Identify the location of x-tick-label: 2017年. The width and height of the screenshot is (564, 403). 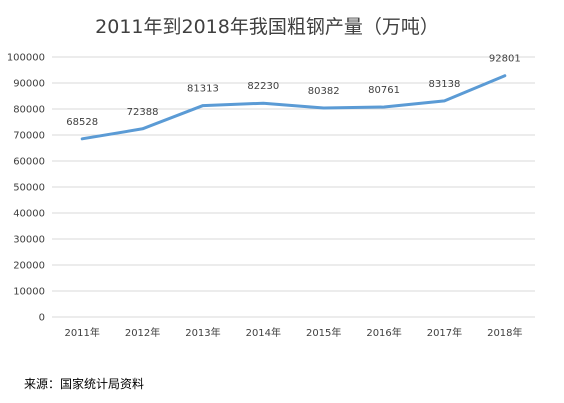
(444, 332).